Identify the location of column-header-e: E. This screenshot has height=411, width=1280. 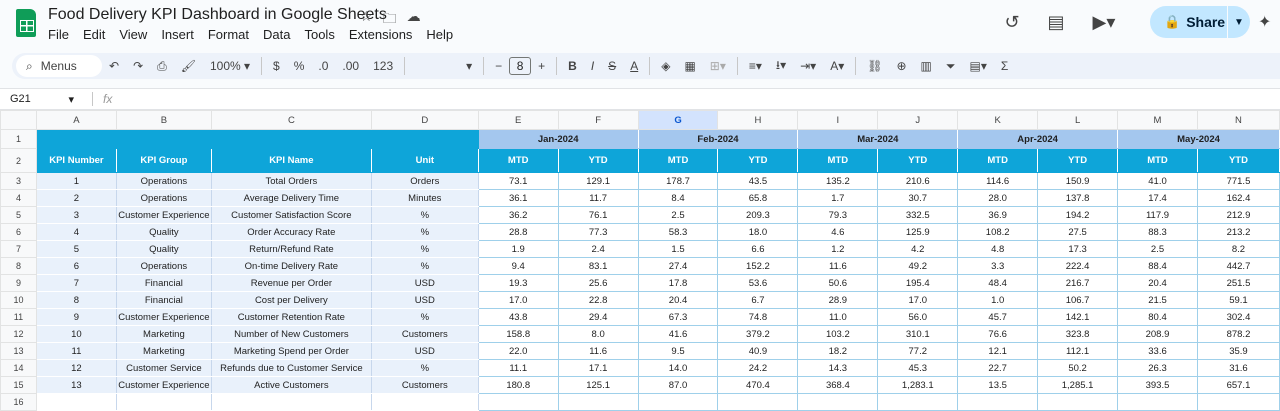
(518, 120).